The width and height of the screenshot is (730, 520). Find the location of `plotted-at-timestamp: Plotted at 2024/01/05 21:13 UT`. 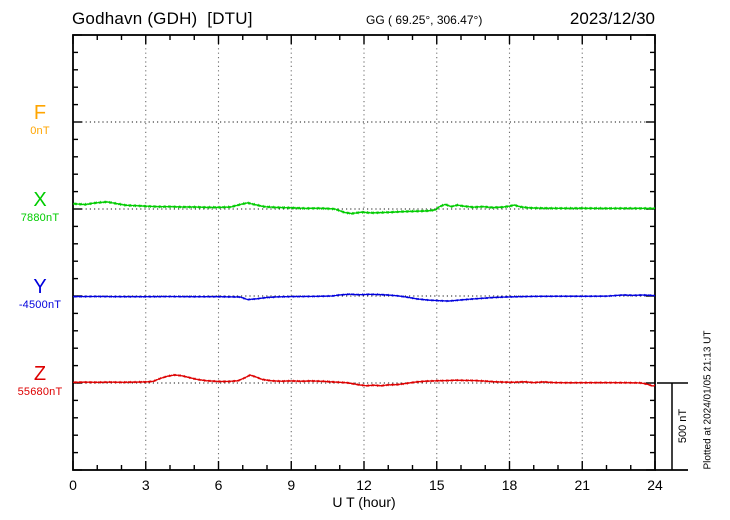

plotted-at-timestamp: Plotted at 2024/01/05 21:13 UT is located at coordinates (708, 400).